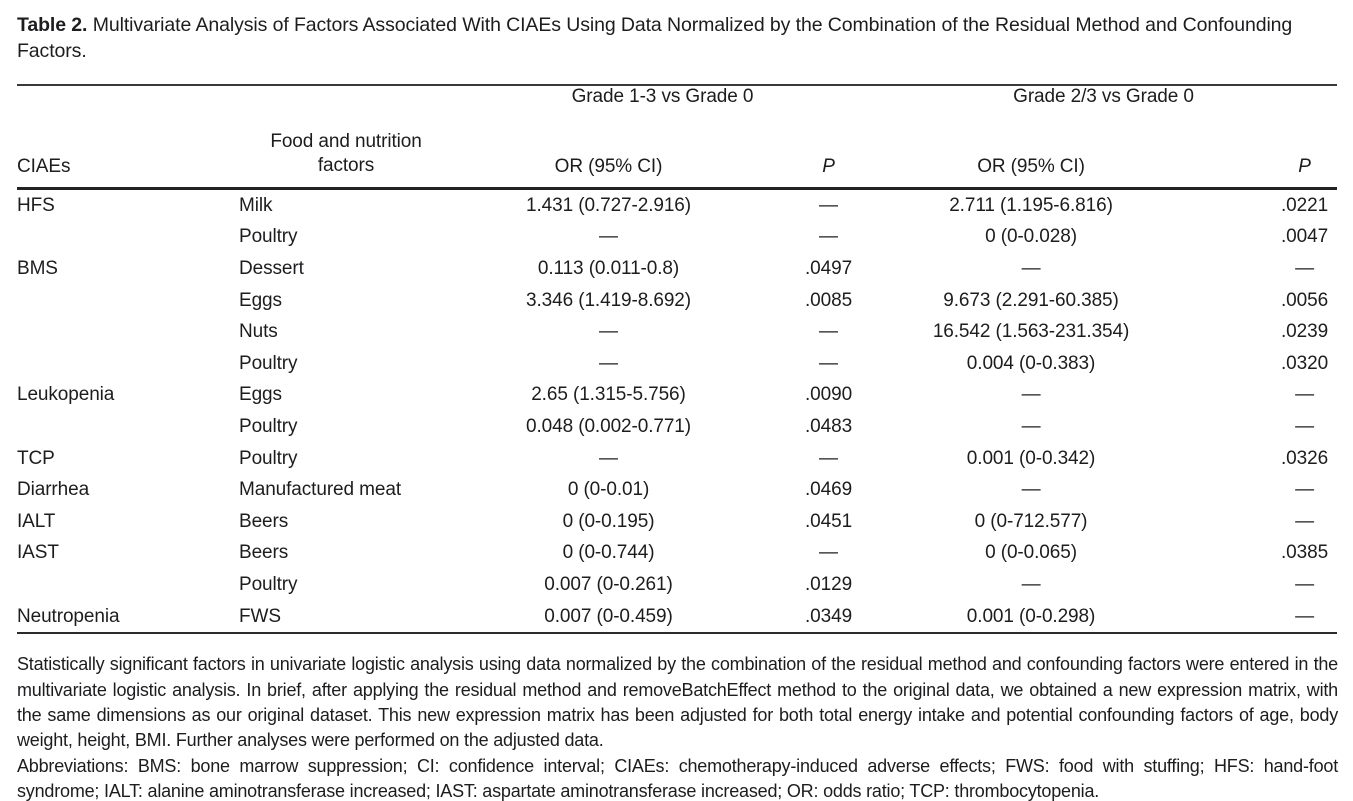  I want to click on header-or-ci-grade23: OR (95% CI), so click(1031, 161).